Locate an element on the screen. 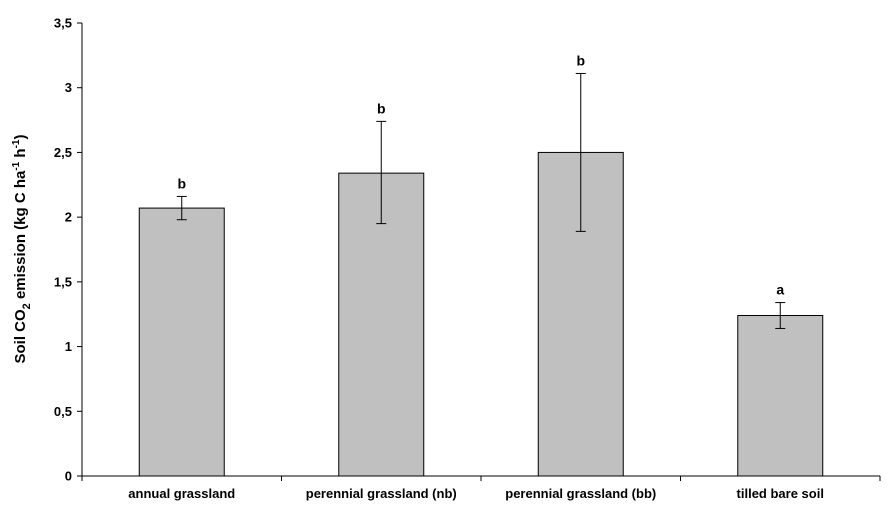  y-axis-title-superscript-1: -1 is located at coordinates (16, 165).